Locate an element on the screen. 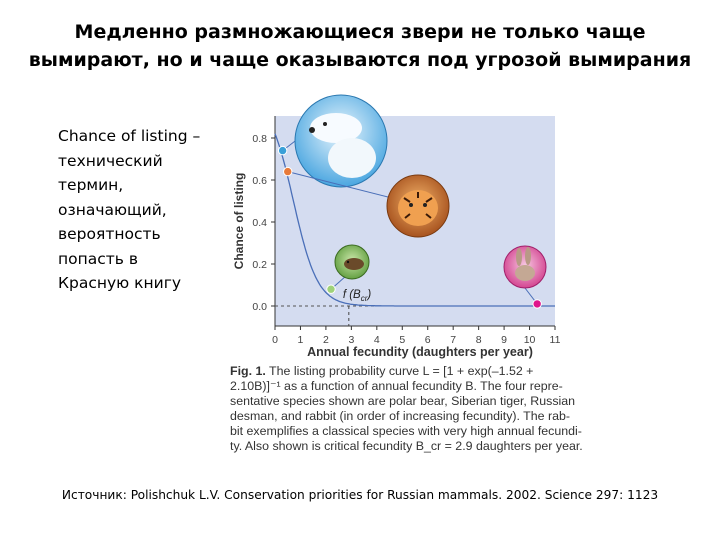 This screenshot has height=540, width=720. definition-line: Chance of listing – is located at coordinates (129, 136).